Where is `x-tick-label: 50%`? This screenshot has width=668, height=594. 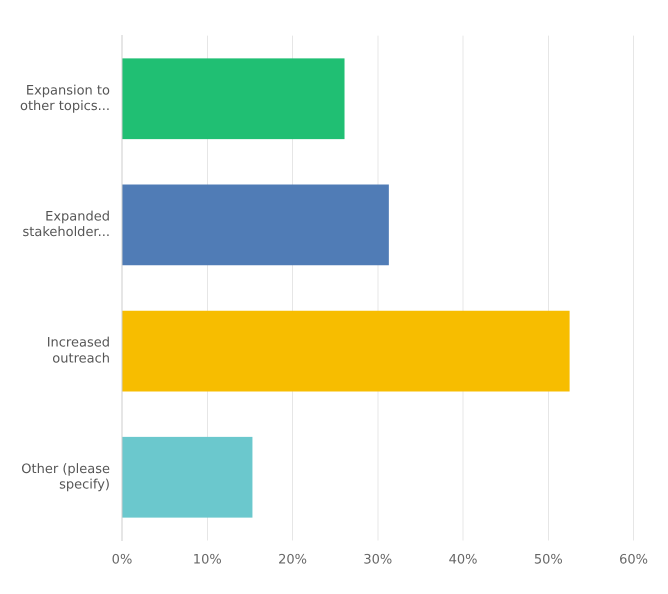 x-tick-label: 50% is located at coordinates (548, 560).